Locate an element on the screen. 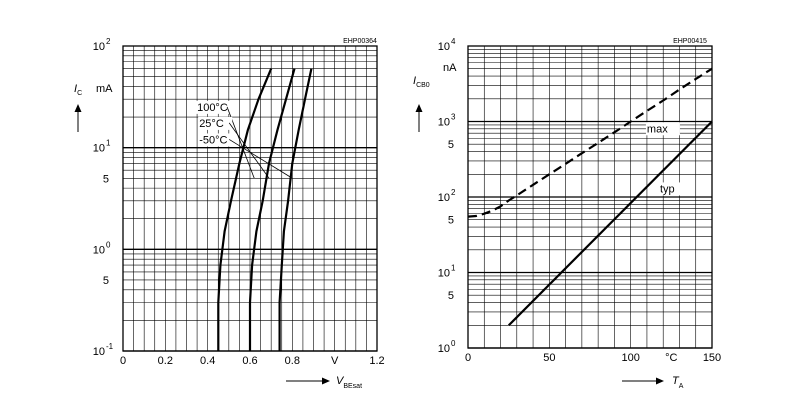  y-tick-exponent: 4 is located at coordinates (453, 41).